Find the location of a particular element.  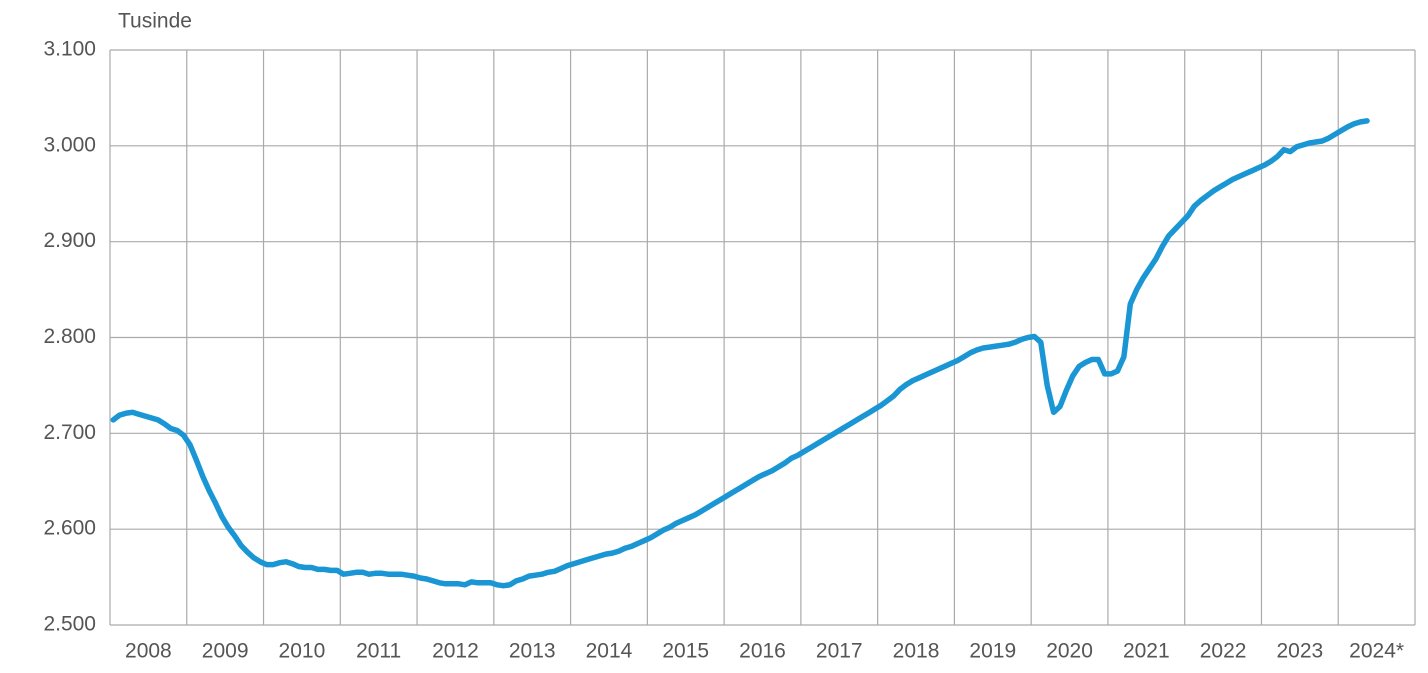

x-tick-label: 2010 is located at coordinates (302, 651).